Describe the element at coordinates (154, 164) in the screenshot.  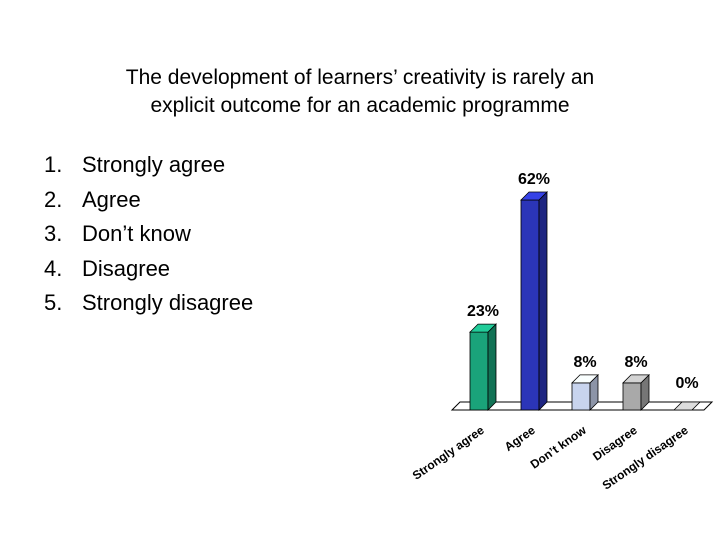
I see `option-label: Strongly agree` at that location.